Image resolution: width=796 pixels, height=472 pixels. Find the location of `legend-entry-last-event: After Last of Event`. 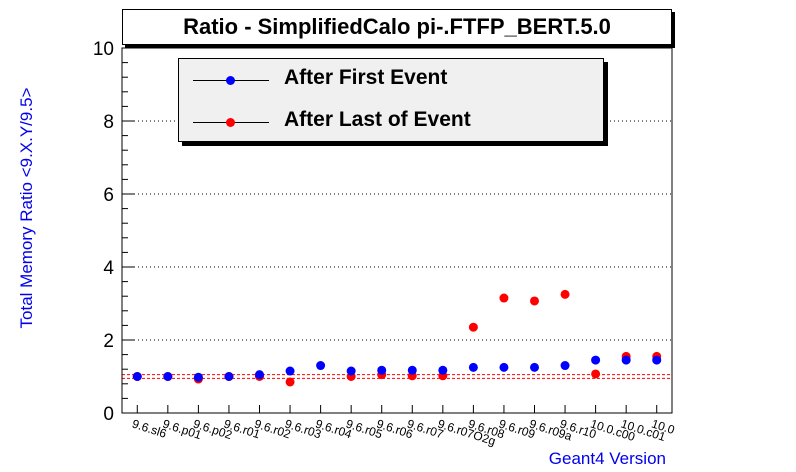

legend-entry-last-event: After Last of Event is located at coordinates (391, 121).